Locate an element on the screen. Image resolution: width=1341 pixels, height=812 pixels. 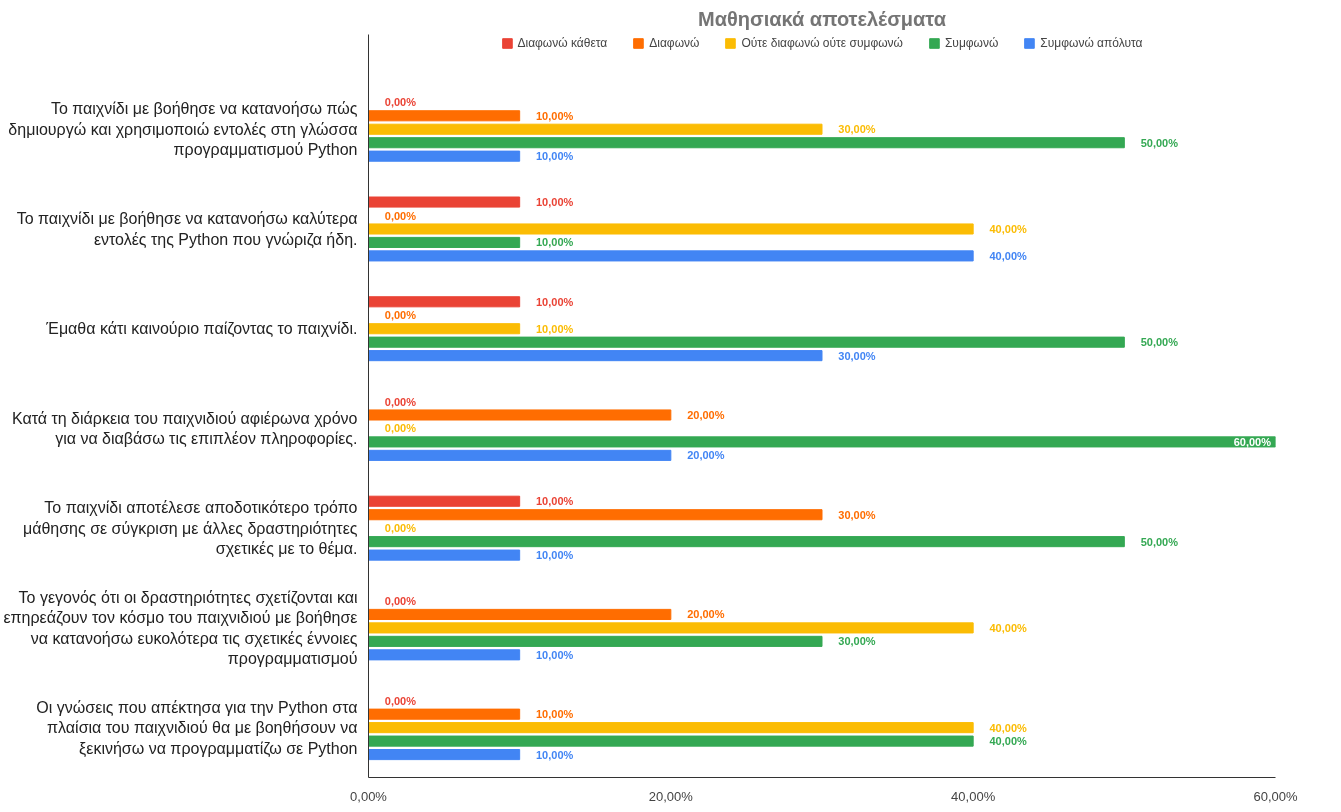
y-tick-label: Έμαθα κάτι καινούριο παίζοντας το παιχνίδι. is located at coordinates (201, 329).